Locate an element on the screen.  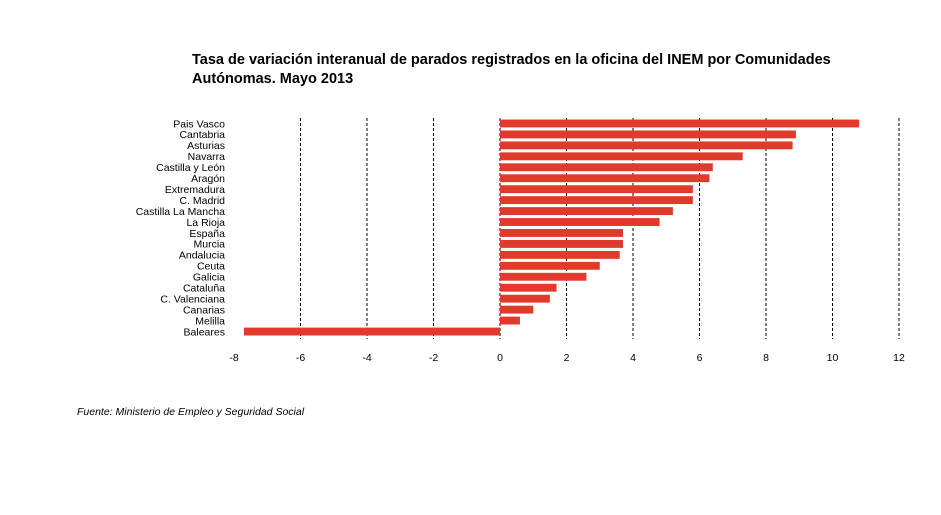
bar-c-valenciana is located at coordinates (525, 298).